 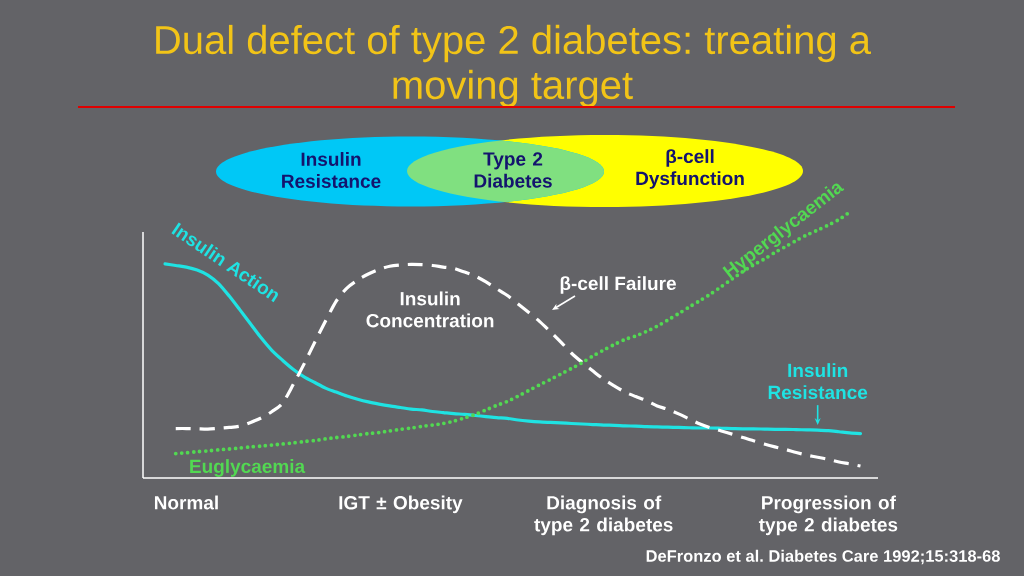 What do you see at coordinates (823, 557) in the screenshot?
I see `text: DeFronzo et al. Diabetes Care 1992;15:318-68` at bounding box center [823, 557].